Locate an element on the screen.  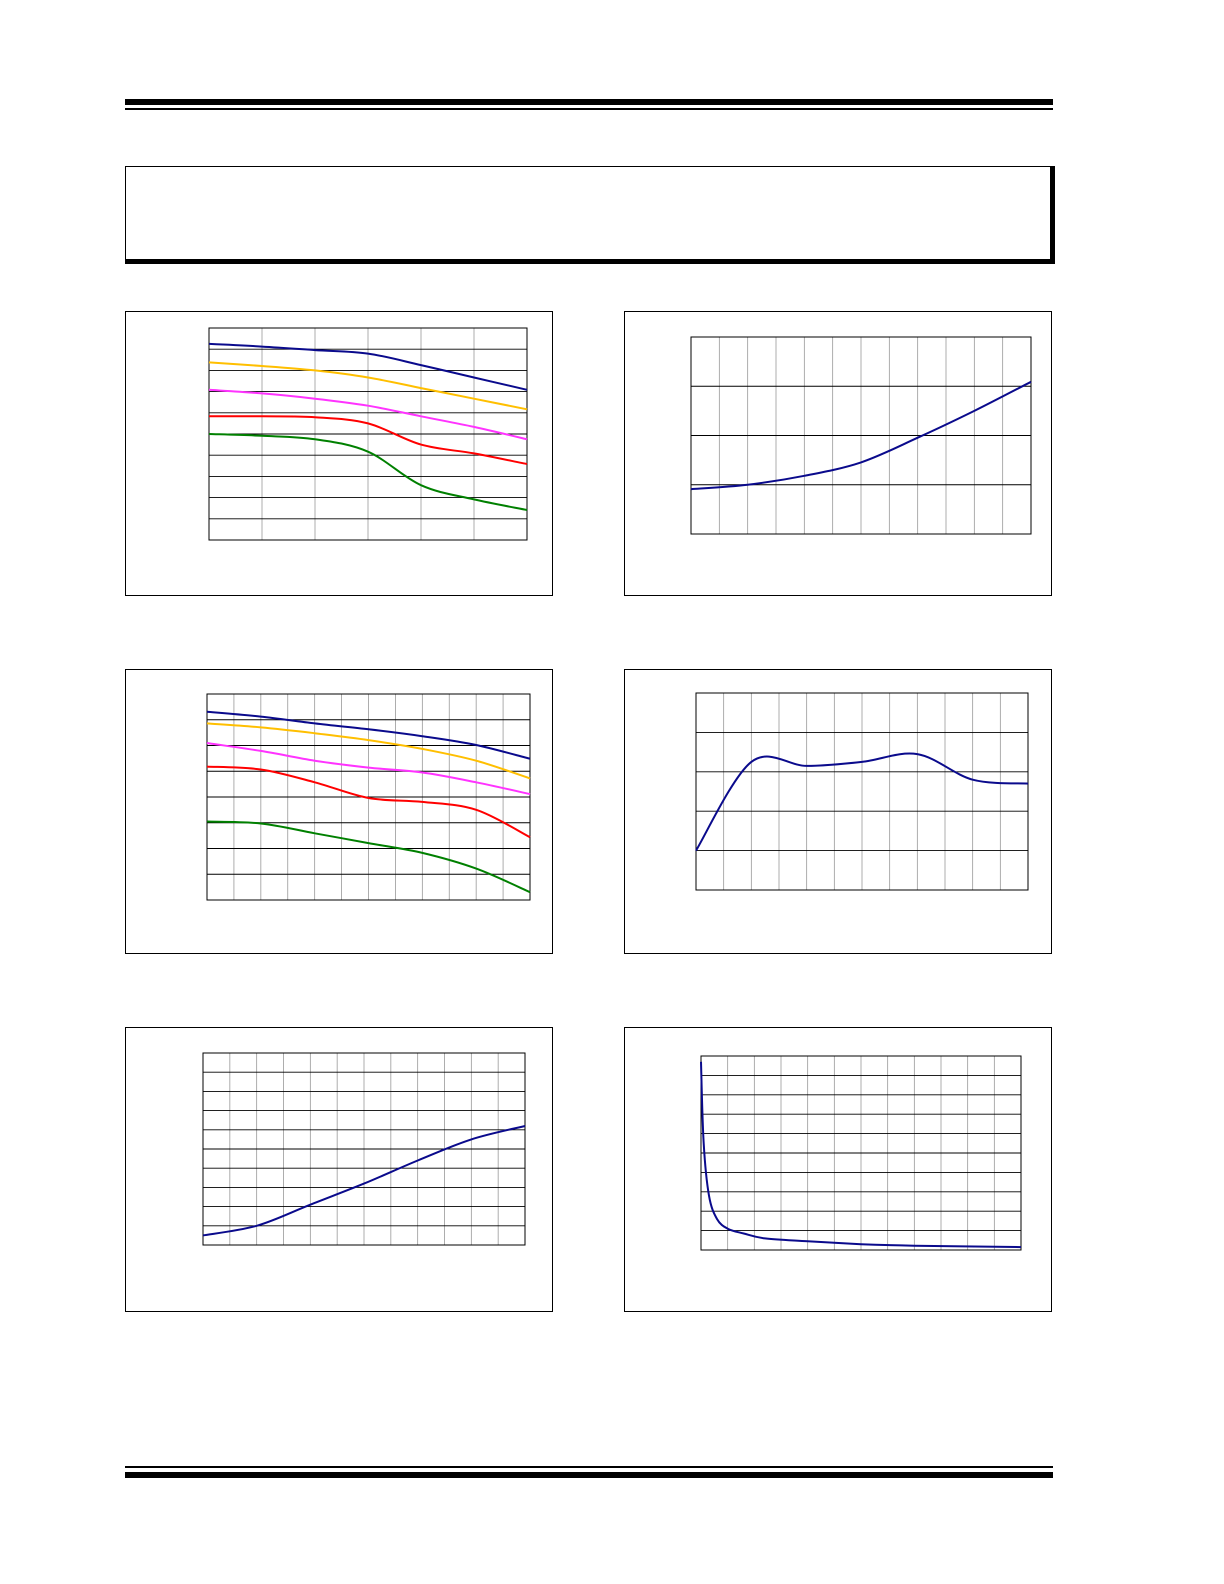
chart-svg-top-right is located at coordinates (861, 435).